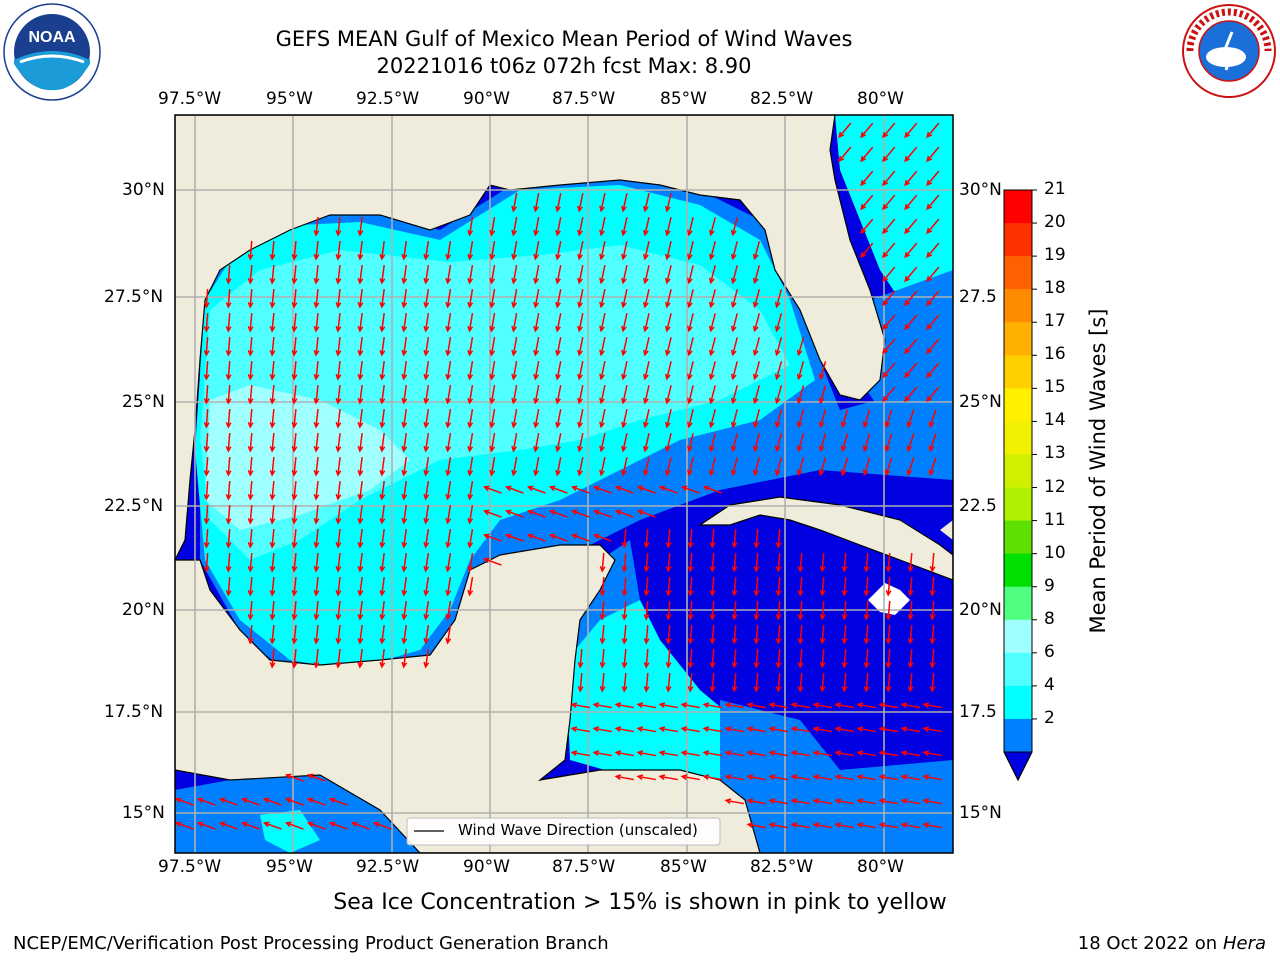 Image resolution: width=1280 pixels, height=960 pixels. Describe the element at coordinates (1018, 504) in the screenshot. I see `colorbar-segment` at that location.